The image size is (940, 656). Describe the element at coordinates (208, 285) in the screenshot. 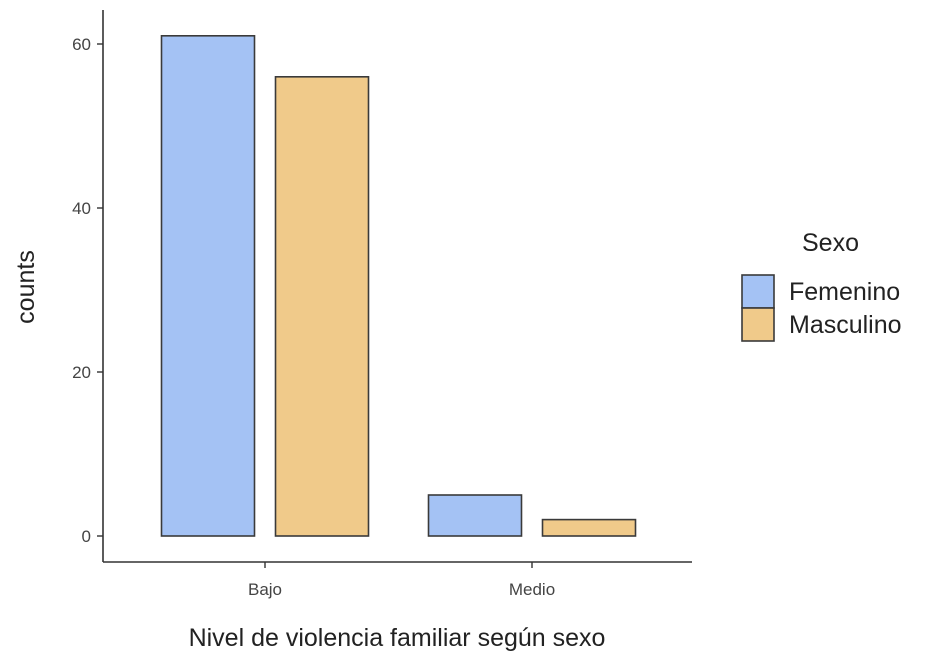

I see `bar-femenino-bajo` at that location.